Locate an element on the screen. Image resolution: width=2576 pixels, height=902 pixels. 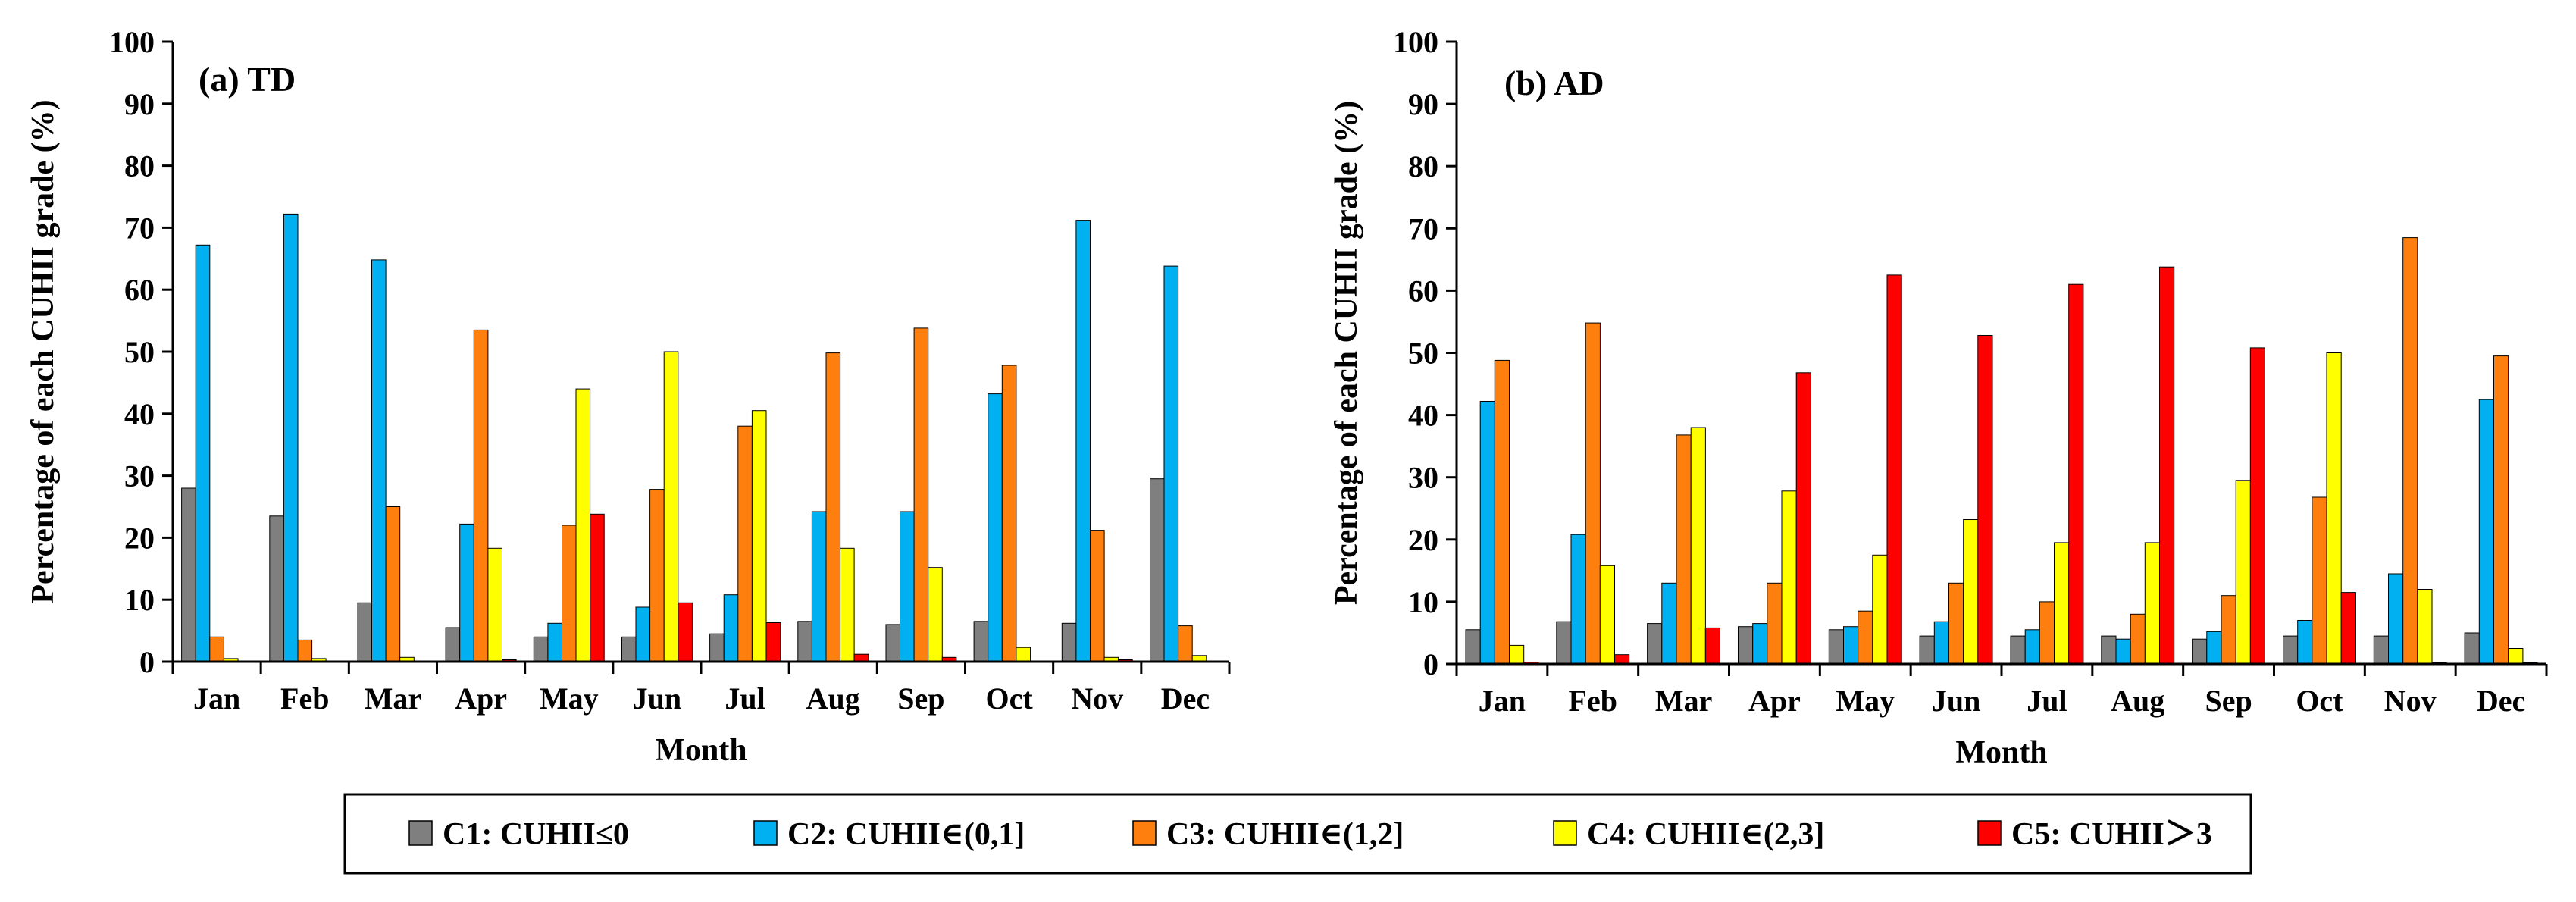
legend-label: C4: CUHII∈(2,3] is located at coordinates (1705, 834).